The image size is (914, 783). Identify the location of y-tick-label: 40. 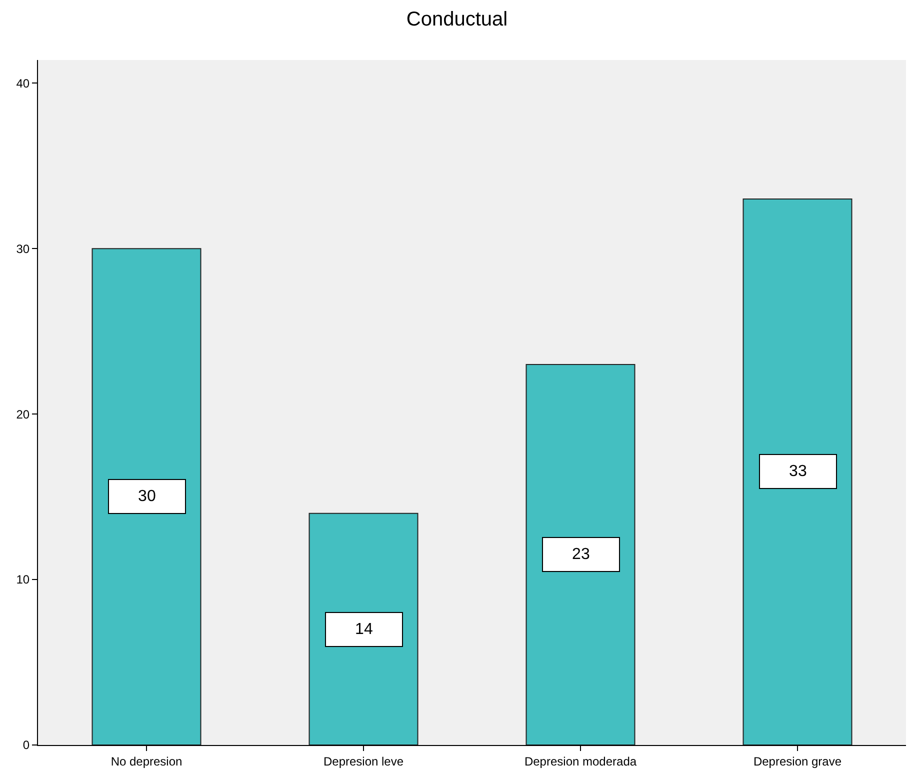
(23, 83).